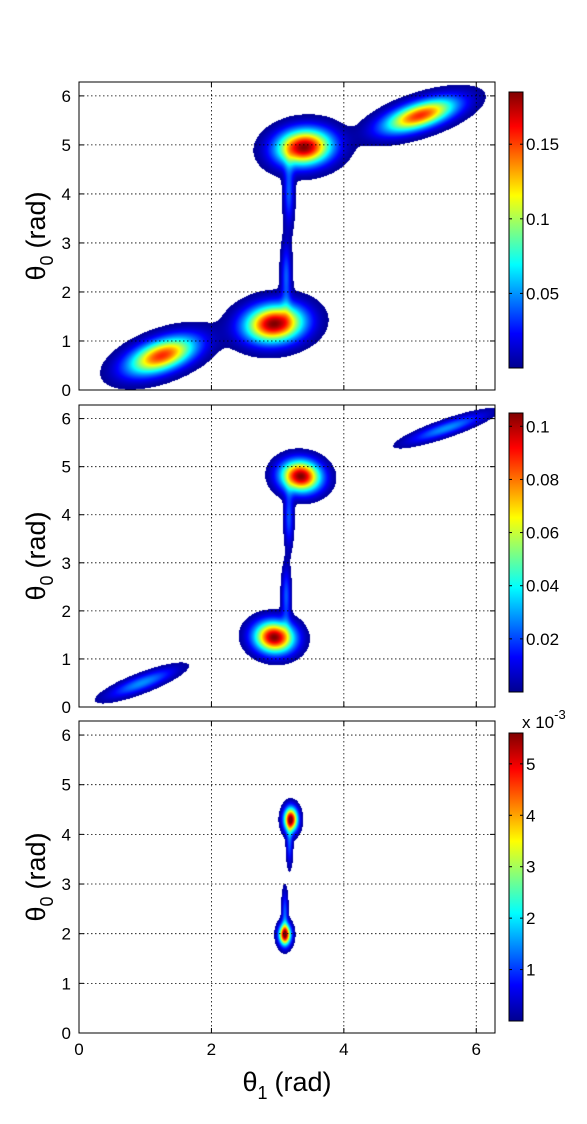 Image resolution: width=587 pixels, height=1124 pixels. What do you see at coordinates (303, 1082) in the screenshot?
I see `x-axis-unit: (rad)` at bounding box center [303, 1082].